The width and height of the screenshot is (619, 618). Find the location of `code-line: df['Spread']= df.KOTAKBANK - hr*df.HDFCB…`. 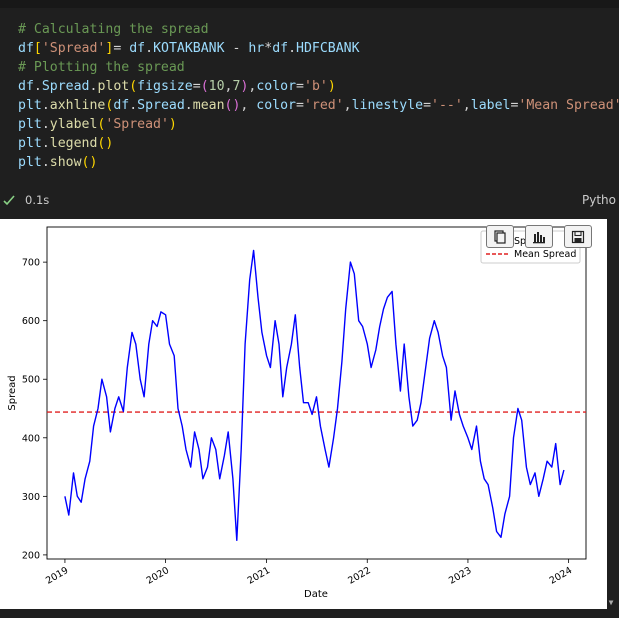

code-line: df['Spread']= df.KOTAKBANK - hr*df.HDFCB… is located at coordinates (189, 48).